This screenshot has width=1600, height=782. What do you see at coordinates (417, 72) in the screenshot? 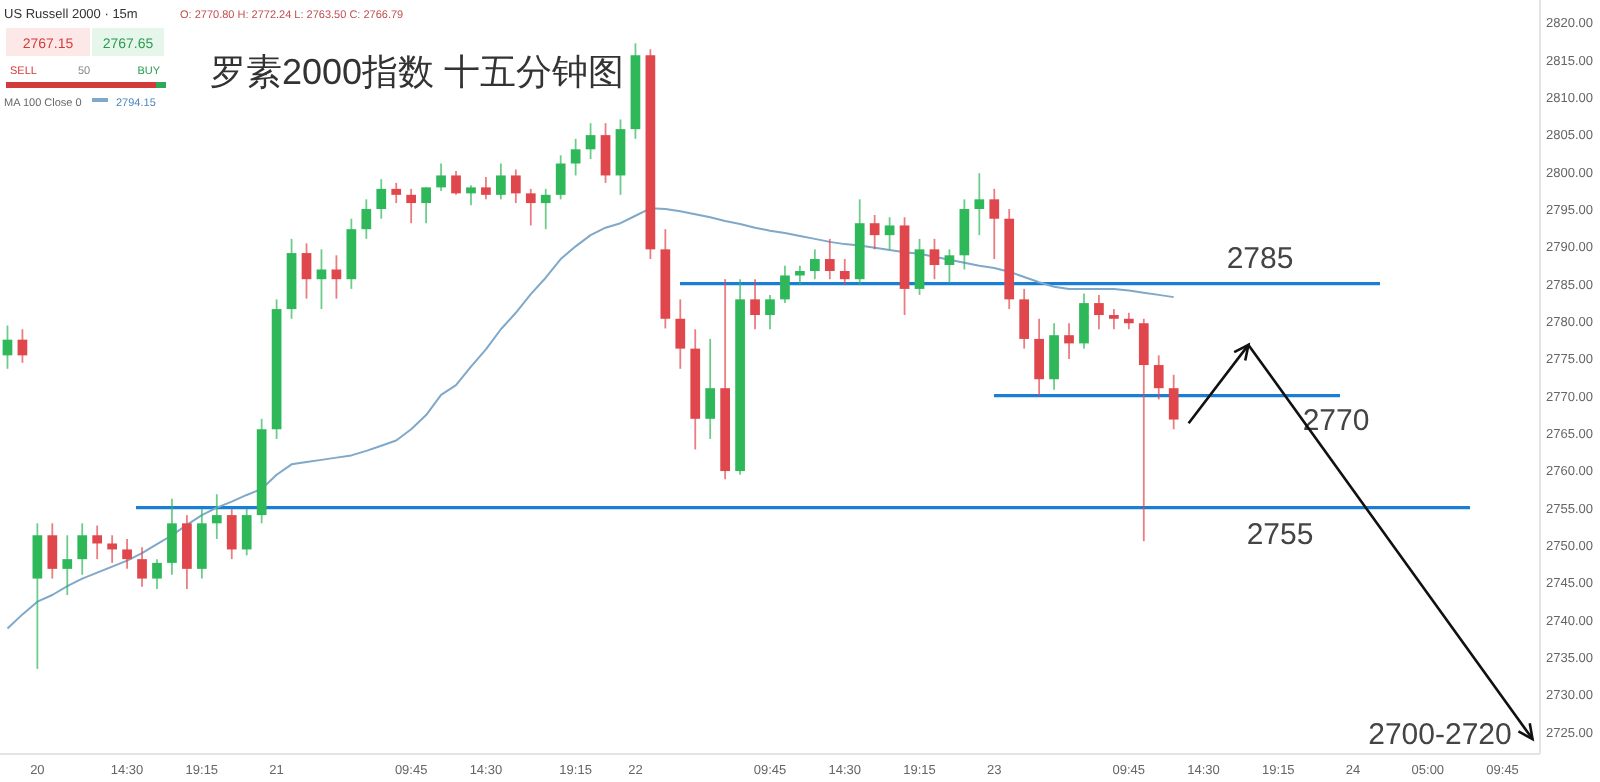
I see `text: 罗素2000指数 十五分钟图` at bounding box center [417, 72].